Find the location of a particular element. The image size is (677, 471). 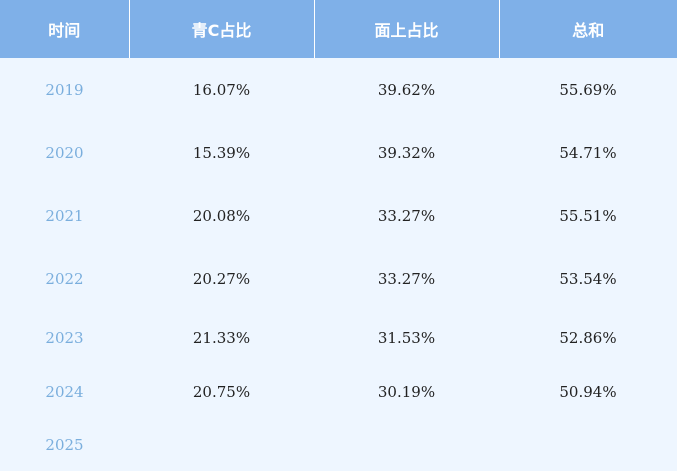

total-cell: 54.71% is located at coordinates (588, 152).